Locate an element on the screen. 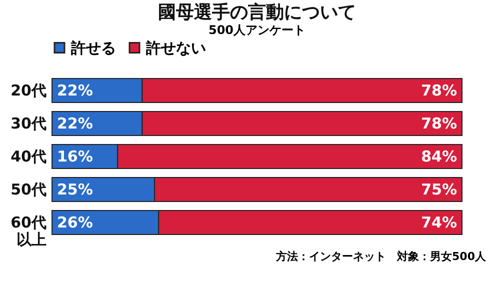  y-tick-label: 40代 is located at coordinates (28, 157).